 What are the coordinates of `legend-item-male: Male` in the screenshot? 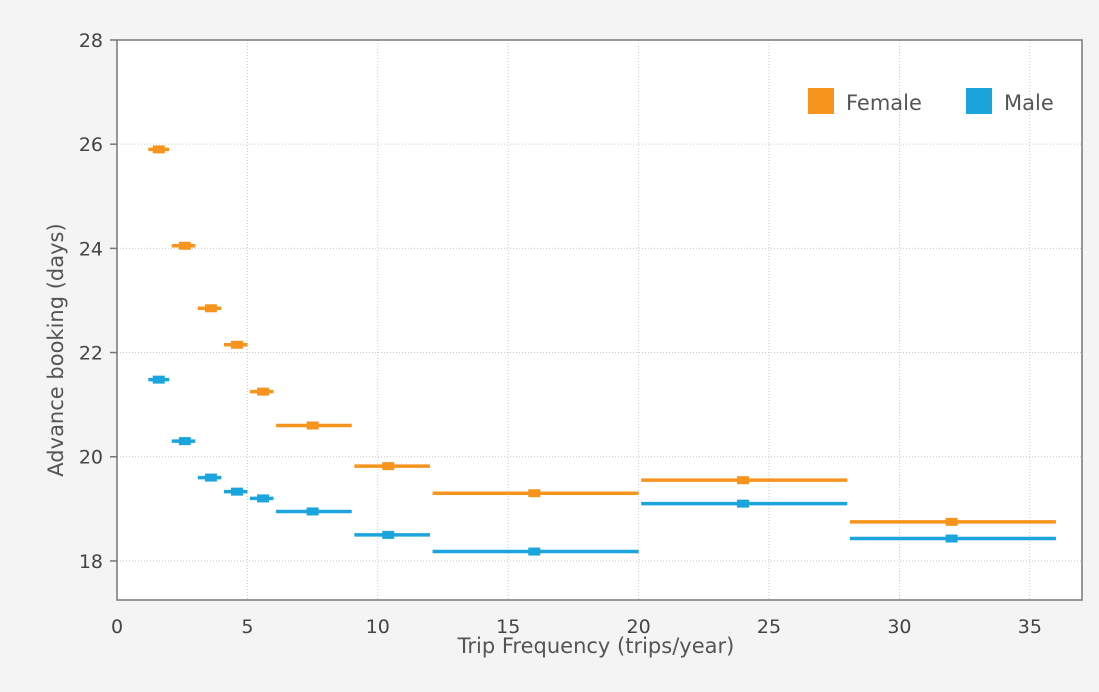 It's located at (1010, 101).